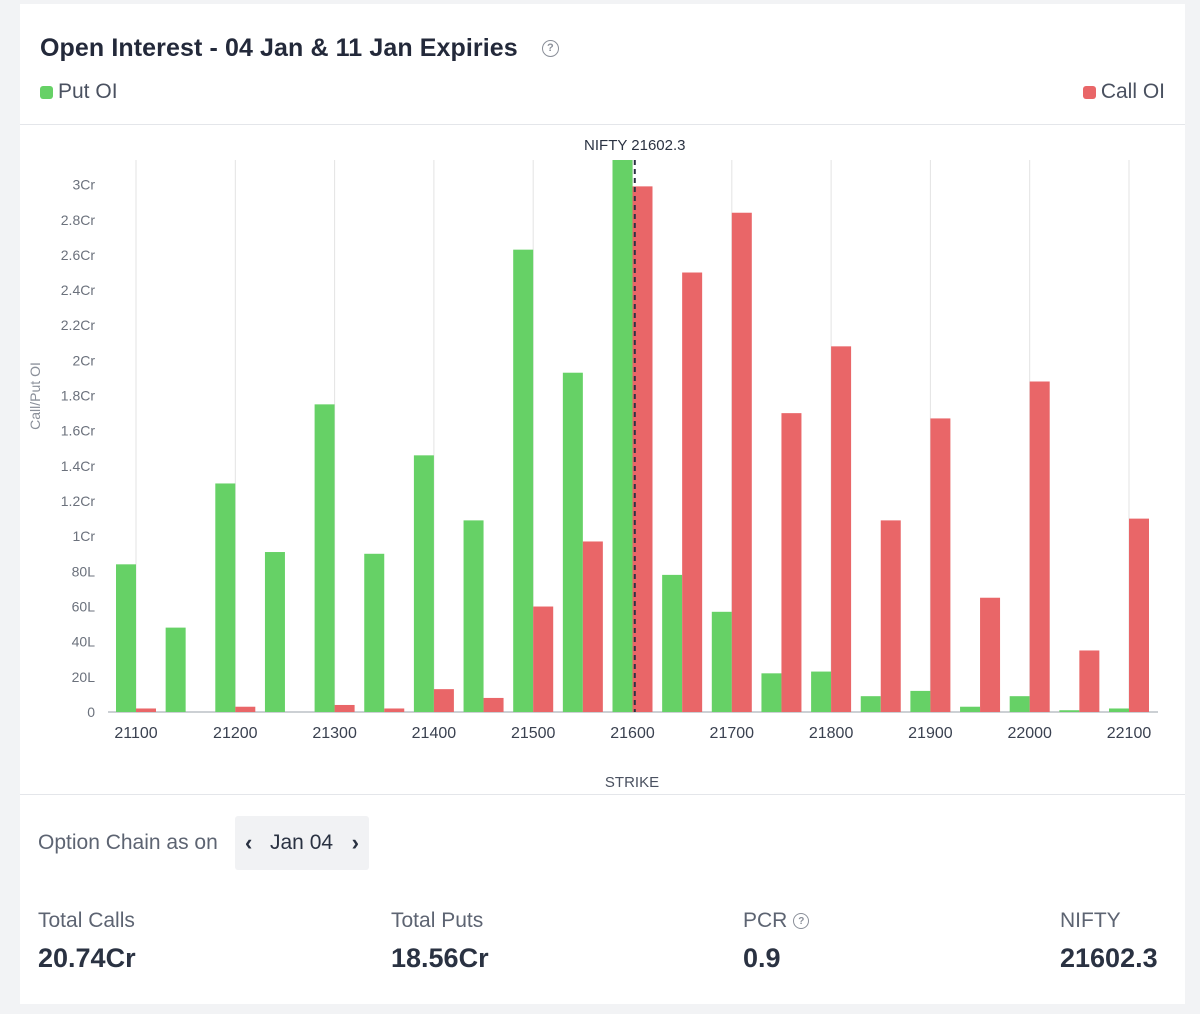 The image size is (1200, 1014). What do you see at coordinates (355, 842) in the screenshot?
I see `chevron-right-icon: ›` at bounding box center [355, 842].